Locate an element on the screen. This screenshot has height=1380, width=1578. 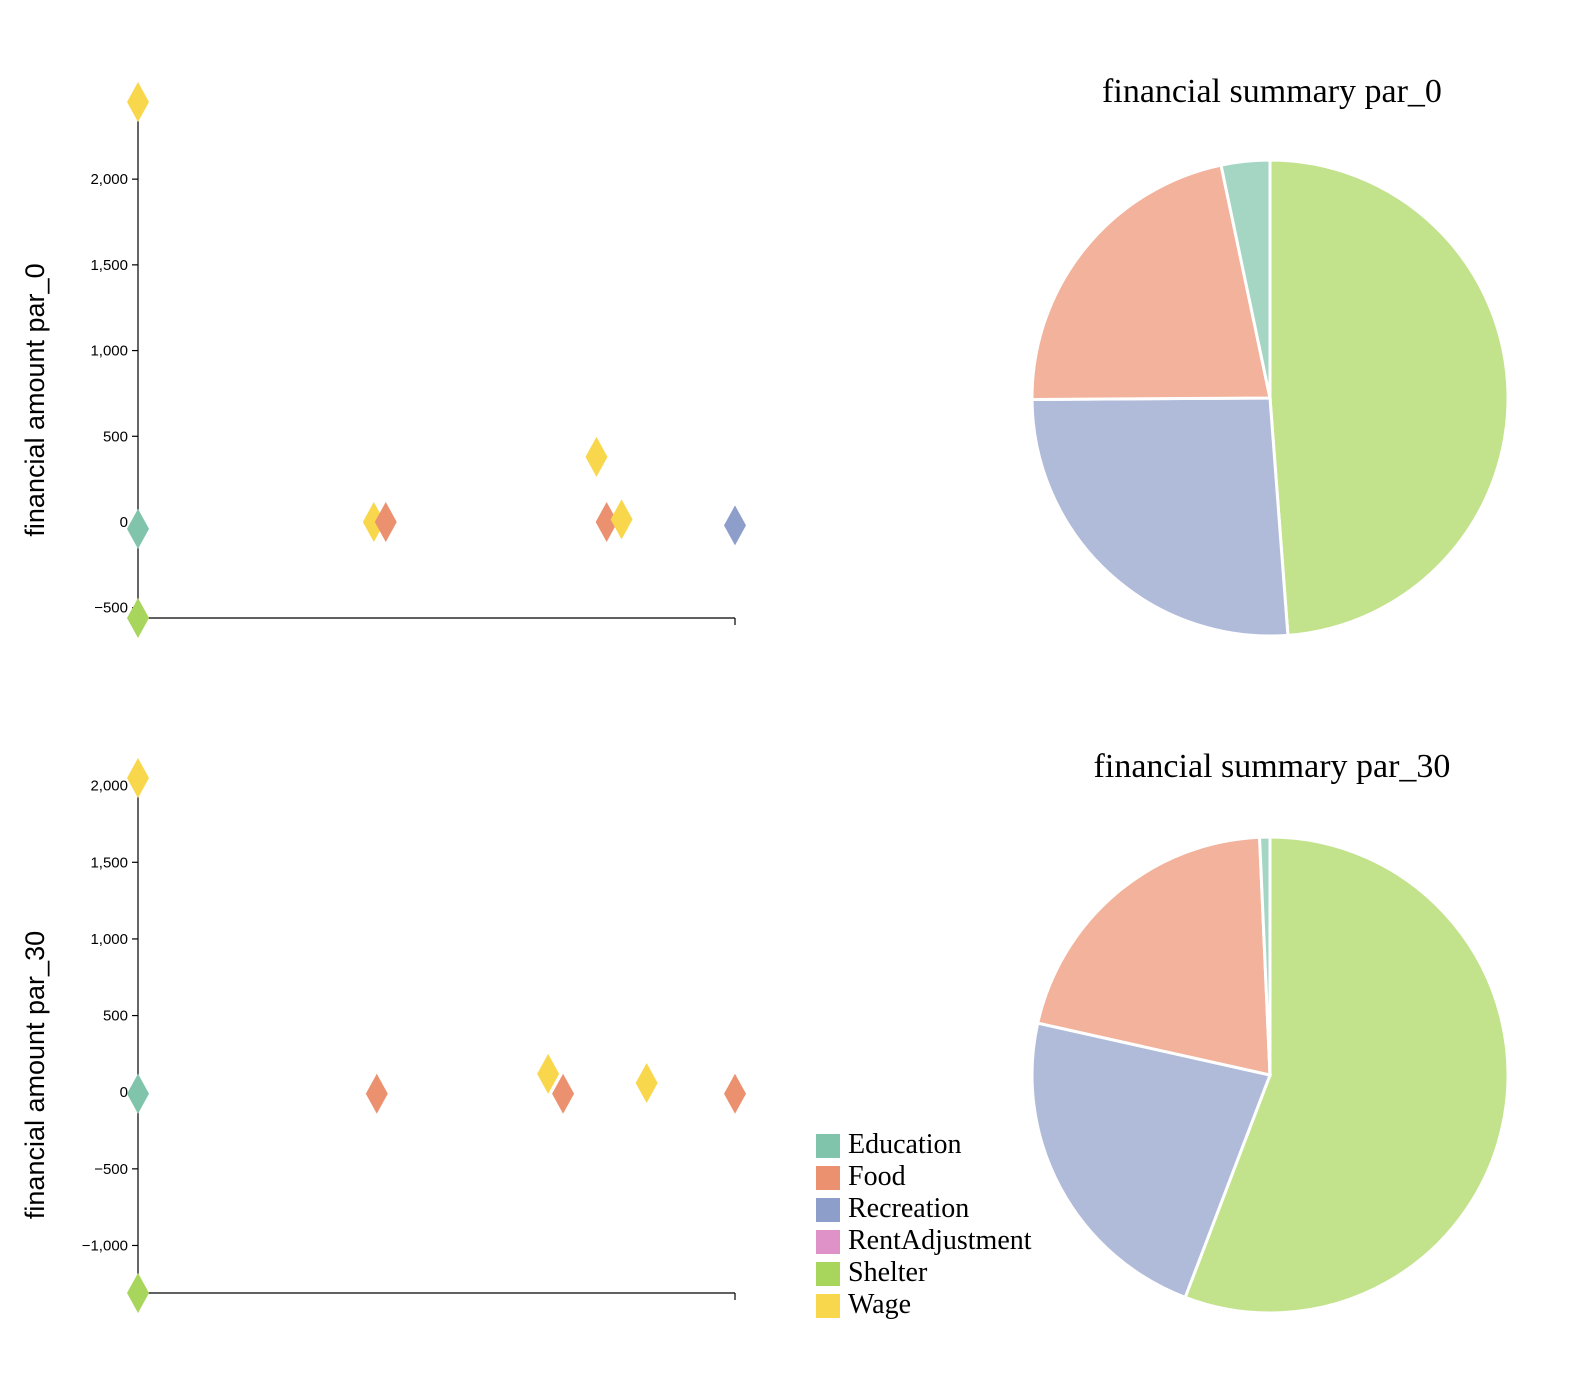
legend-item-recreation: Recreation is located at coordinates (892, 1208).